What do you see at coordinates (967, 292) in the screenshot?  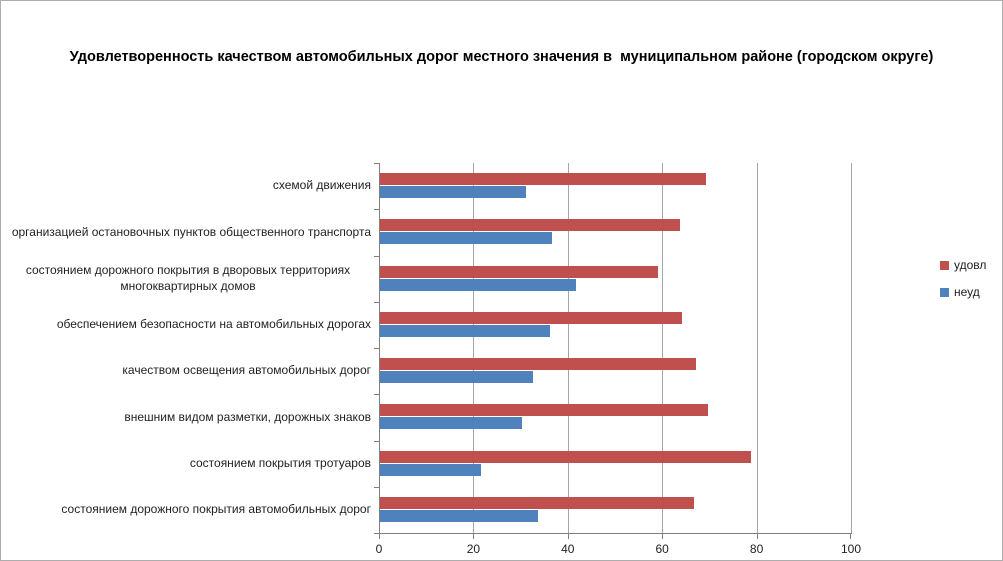 I see `legend-label: неуд` at bounding box center [967, 292].